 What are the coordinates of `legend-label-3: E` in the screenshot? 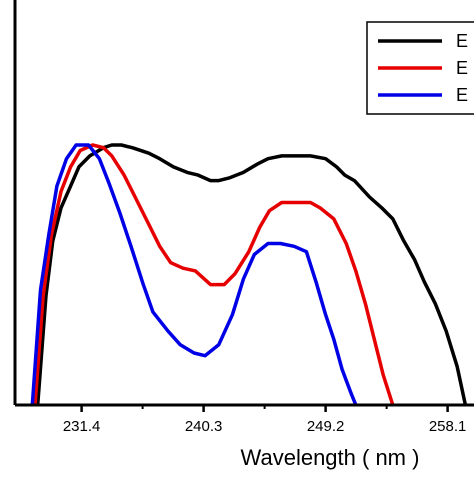 It's located at (462, 95).